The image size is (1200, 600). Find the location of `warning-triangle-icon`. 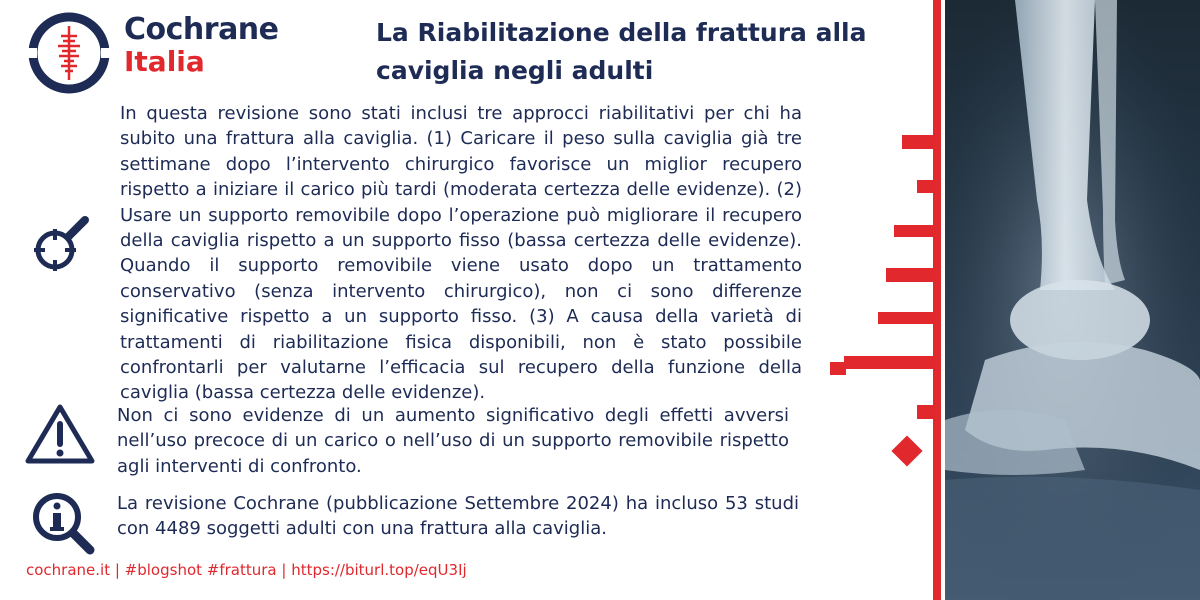

warning-triangle-icon is located at coordinates (60, 434).